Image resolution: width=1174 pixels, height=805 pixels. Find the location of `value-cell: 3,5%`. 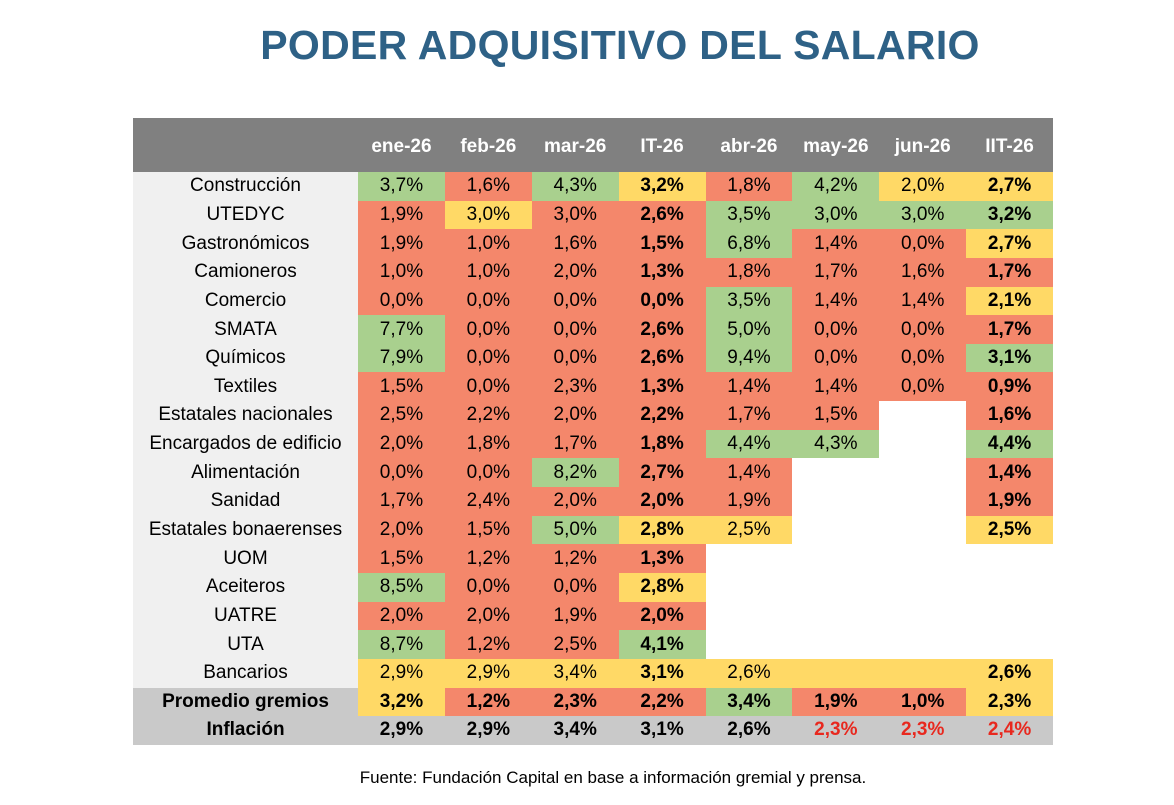

value-cell: 3,5% is located at coordinates (749, 301).